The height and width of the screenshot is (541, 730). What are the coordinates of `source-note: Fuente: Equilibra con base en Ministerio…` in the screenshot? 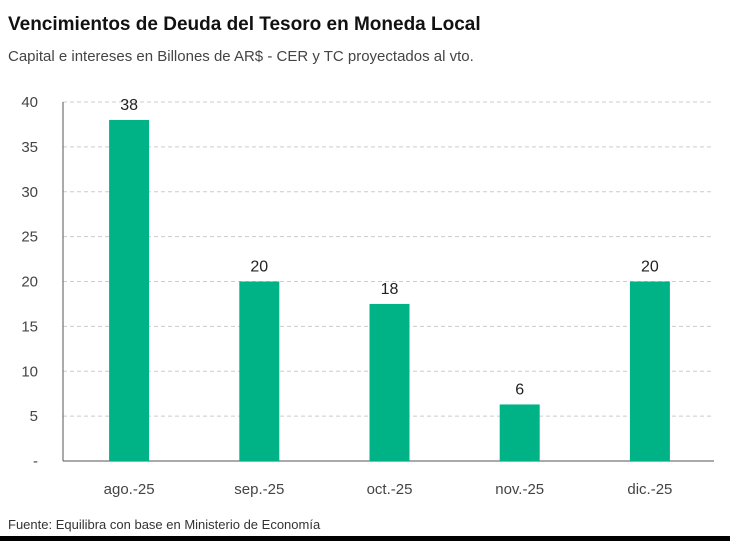 It's located at (164, 524).